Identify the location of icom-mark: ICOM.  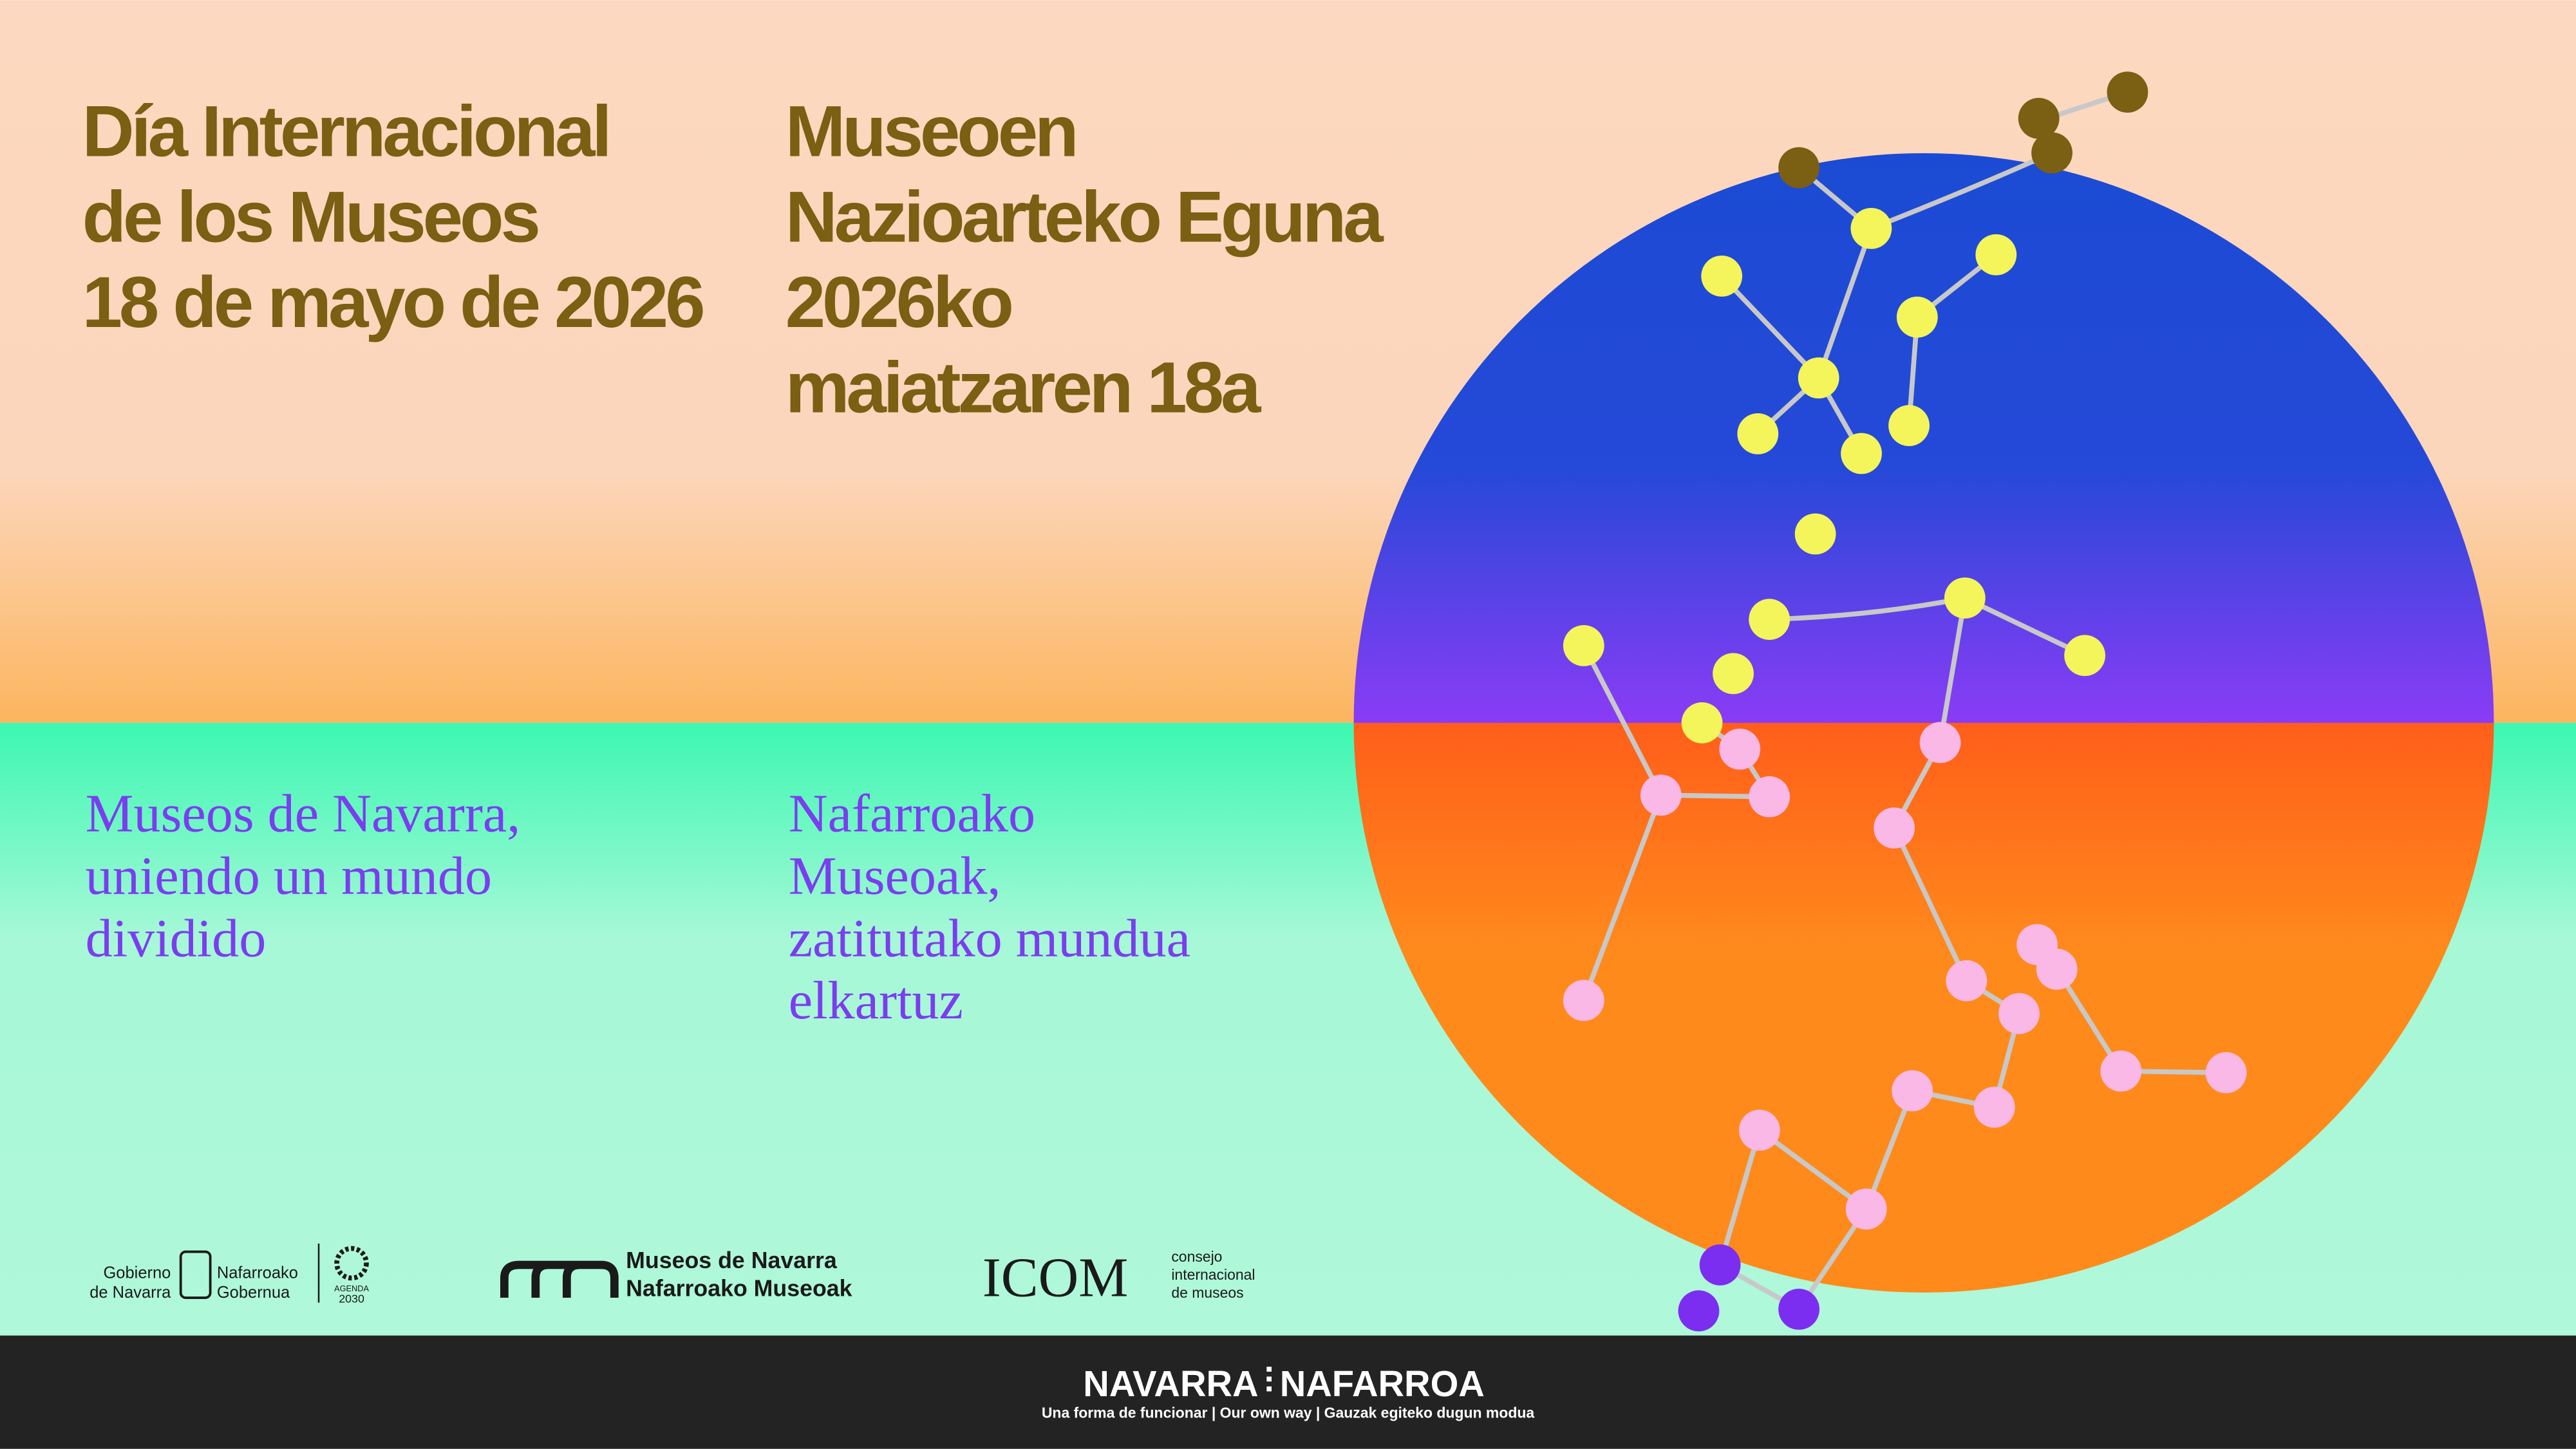
(1055, 1277).